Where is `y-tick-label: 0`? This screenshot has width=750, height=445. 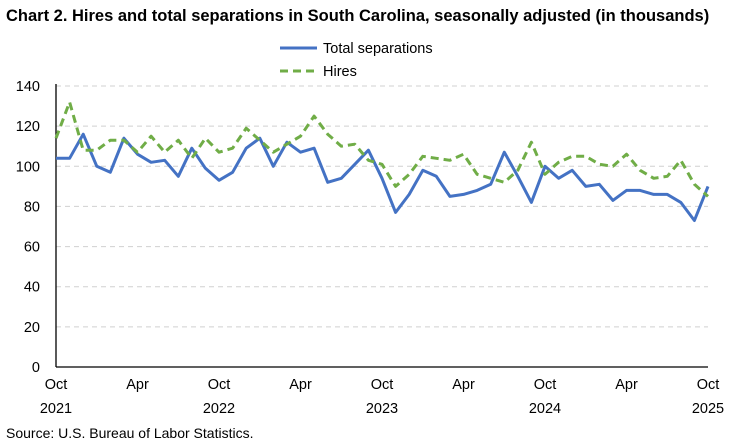
y-tick-label: 0 is located at coordinates (36, 368).